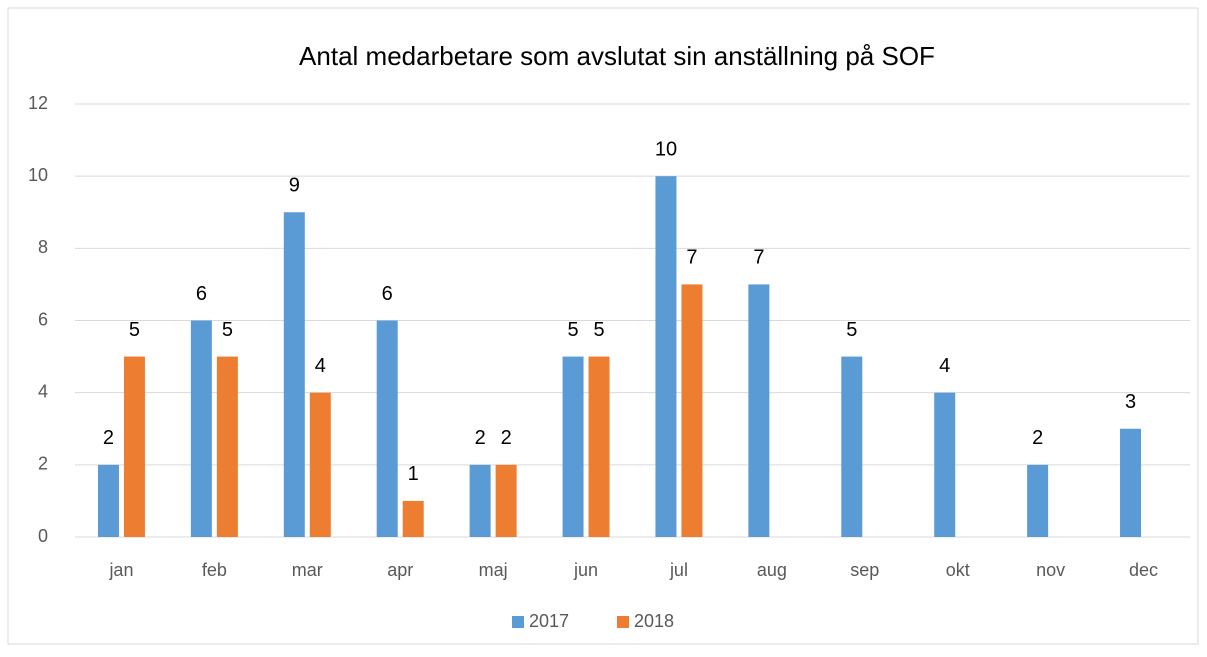  Describe the element at coordinates (1143, 570) in the screenshot. I see `x-tick-label: dec` at that location.